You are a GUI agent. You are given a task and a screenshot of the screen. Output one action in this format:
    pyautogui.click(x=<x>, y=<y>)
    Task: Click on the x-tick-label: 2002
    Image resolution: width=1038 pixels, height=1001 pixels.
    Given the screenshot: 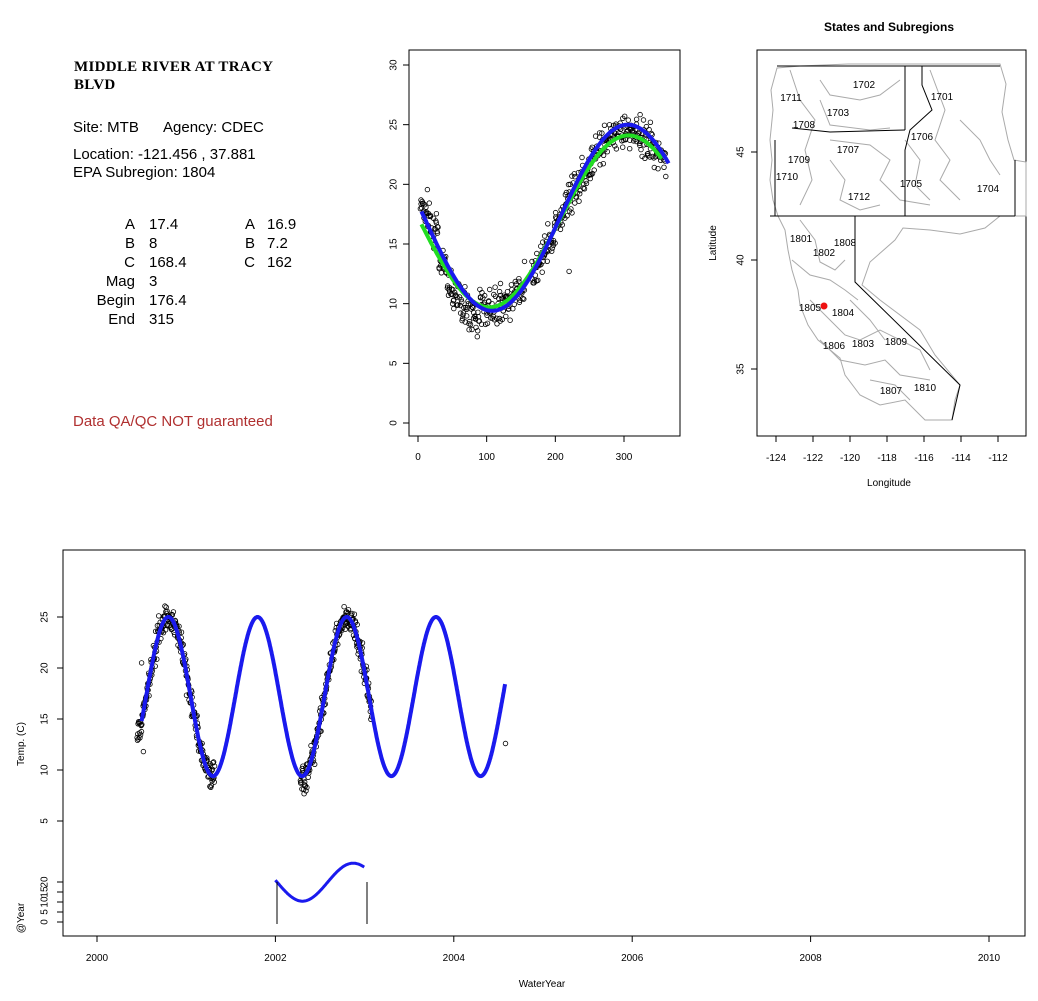 What is the action you would take?
    pyautogui.click(x=275, y=958)
    